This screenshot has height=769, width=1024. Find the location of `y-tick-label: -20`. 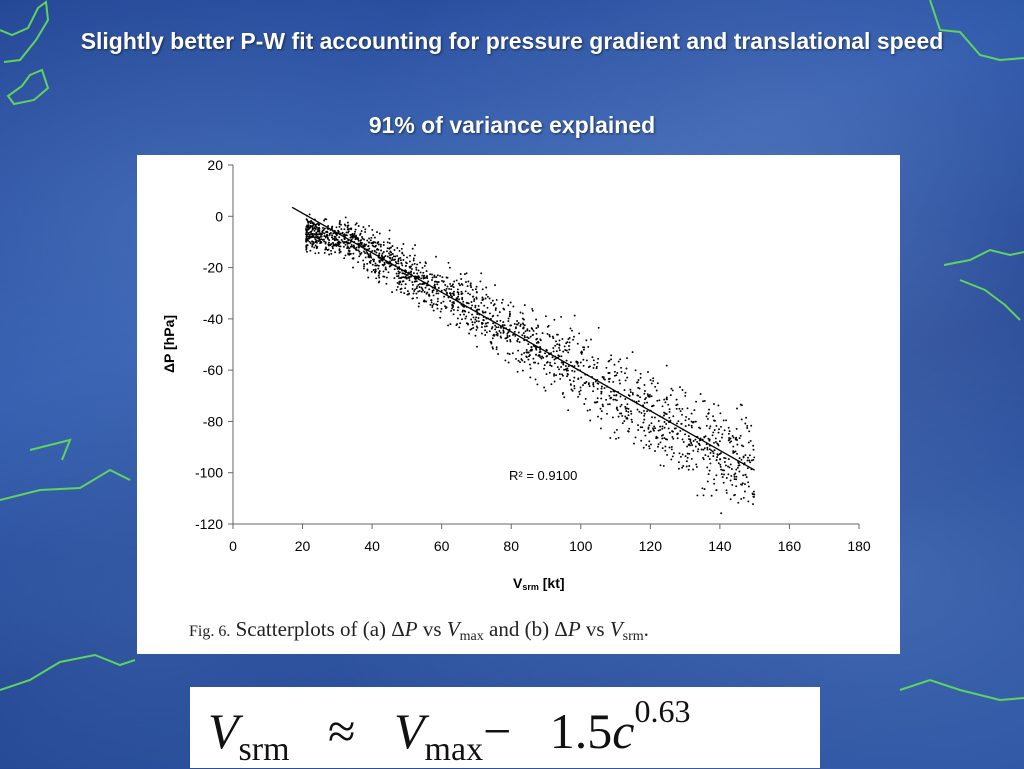

y-tick-label: -20 is located at coordinates (213, 268).